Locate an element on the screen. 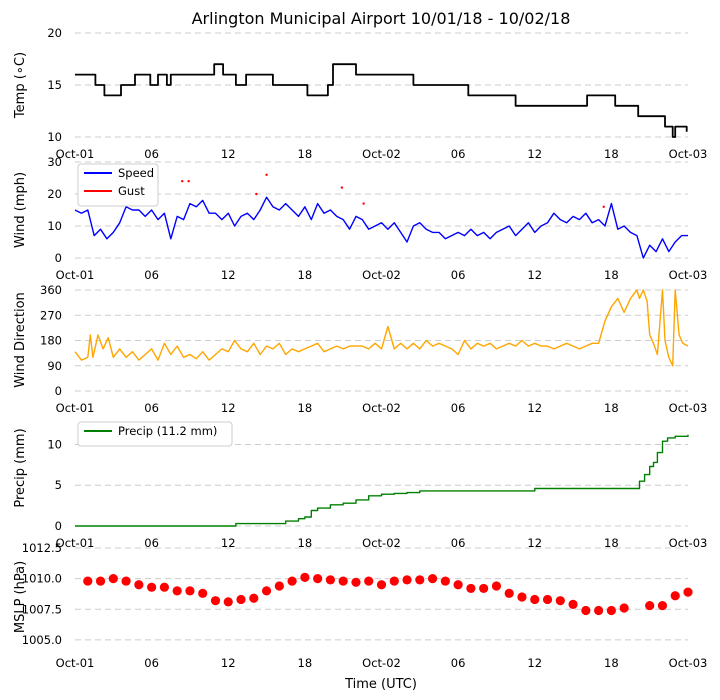  temp-series-line is located at coordinates (381, 100).